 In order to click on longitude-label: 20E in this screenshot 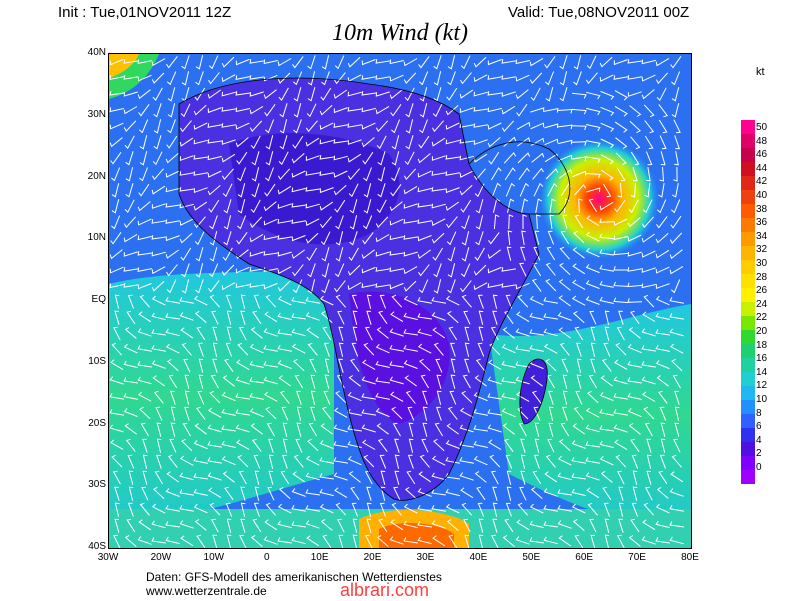, I will do `click(372, 557)`.